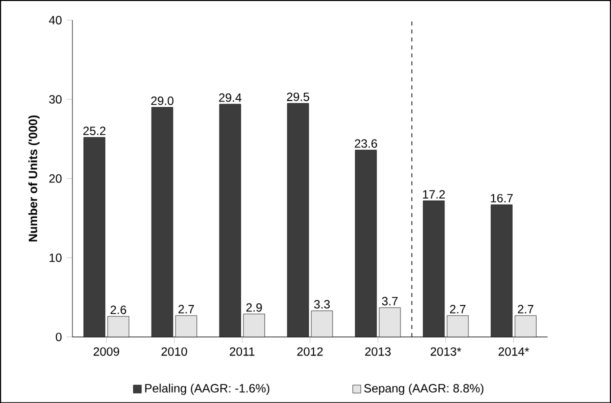 Image resolution: width=611 pixels, height=403 pixels. Describe the element at coordinates (175, 351) in the screenshot. I see `x-tick-label: 2010` at that location.